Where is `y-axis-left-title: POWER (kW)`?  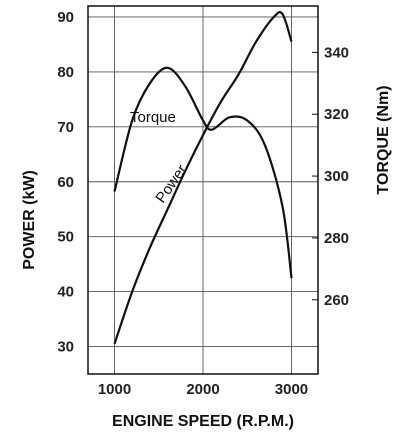
y-axis-left-title: POWER (kW) is located at coordinates (29, 220).